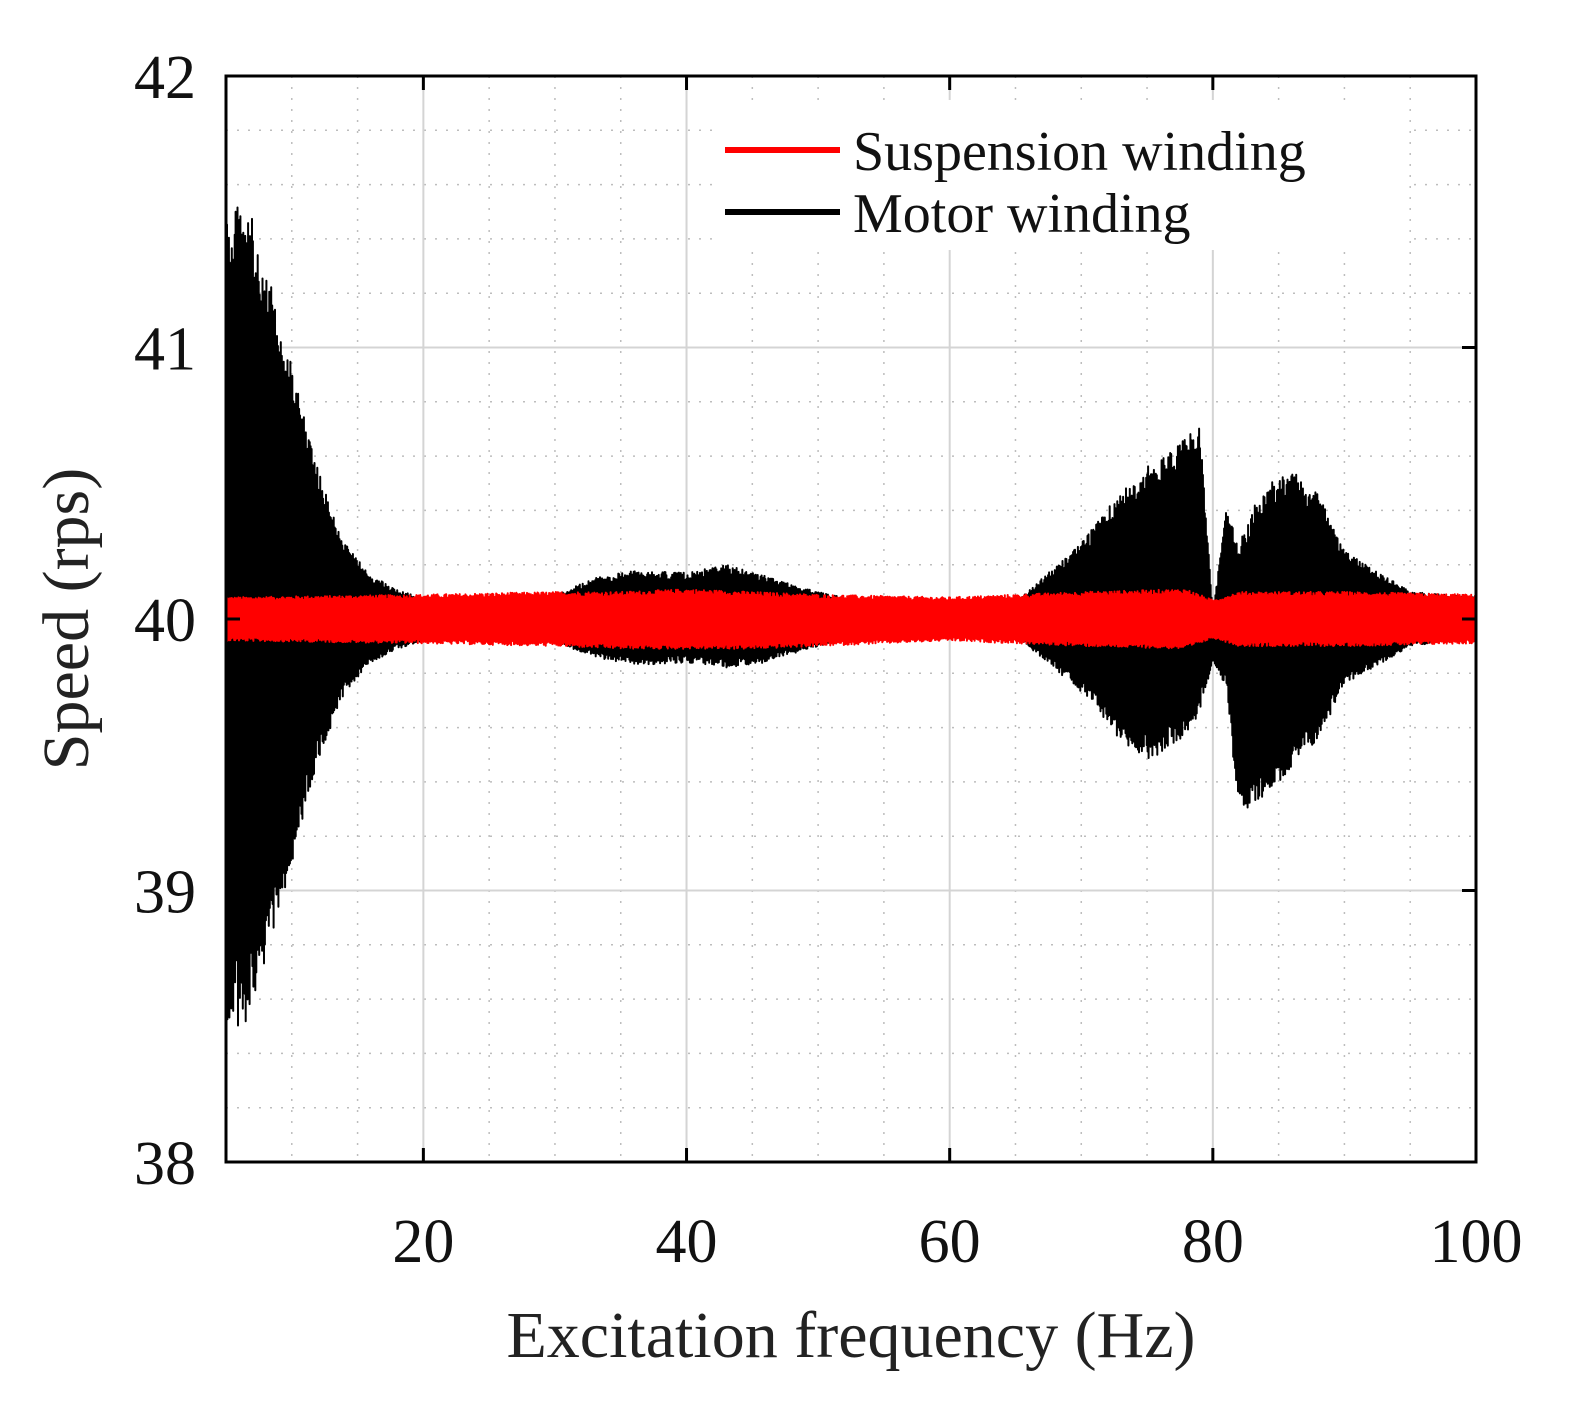 The width and height of the screenshot is (1576, 1423). What do you see at coordinates (165, 78) in the screenshot?
I see `y-tick-label: 42` at bounding box center [165, 78].